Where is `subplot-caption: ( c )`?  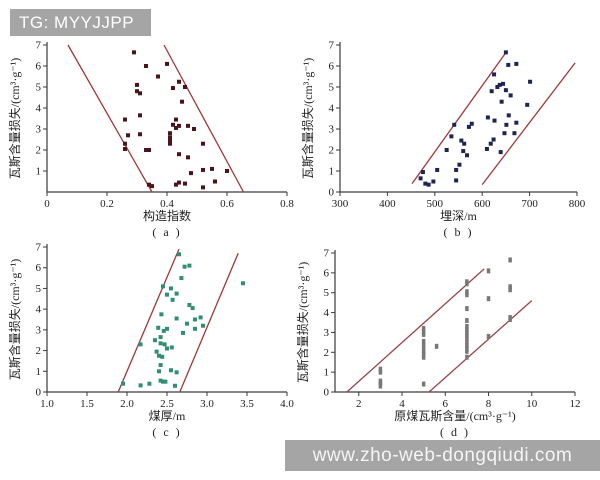 subplot-caption: ( c ) is located at coordinates (166, 432).